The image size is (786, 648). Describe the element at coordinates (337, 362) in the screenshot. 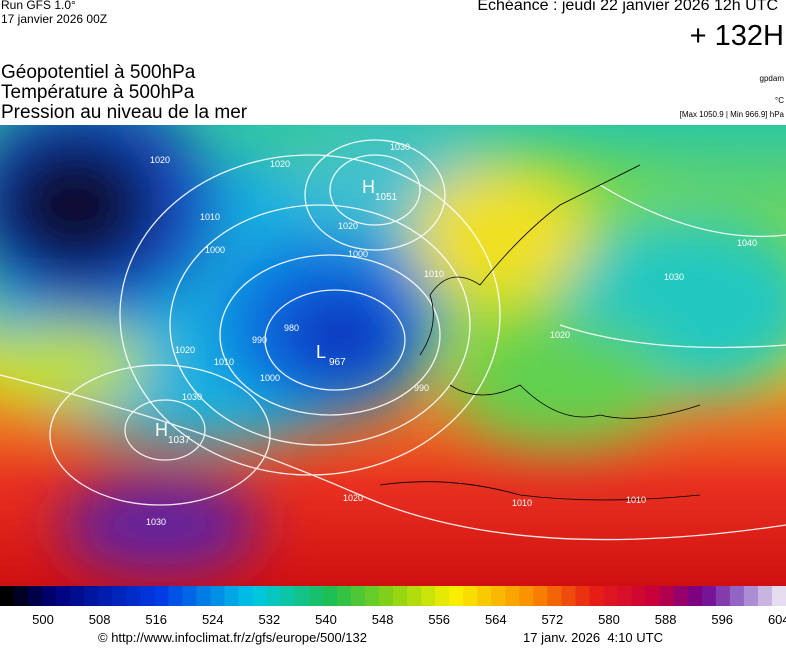

I see `center-value: 967` at that location.